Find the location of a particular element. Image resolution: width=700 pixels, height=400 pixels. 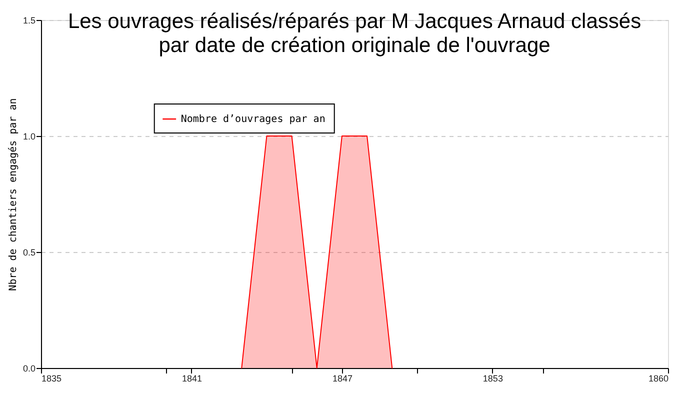

x-tick-label: 1853 is located at coordinates (492, 379).